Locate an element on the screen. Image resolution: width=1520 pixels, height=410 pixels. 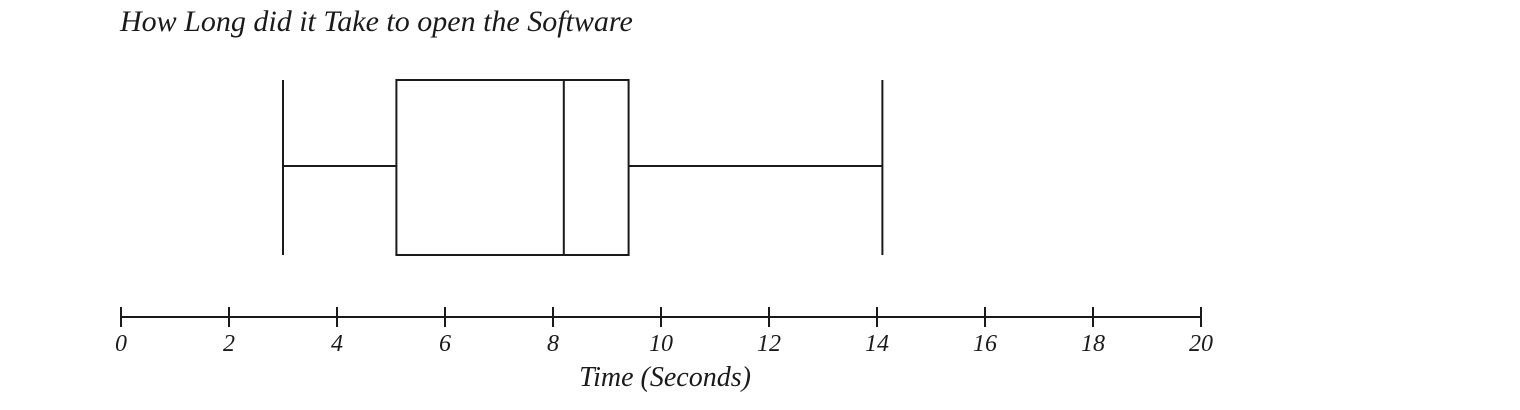
x-tick-label-14: 14 is located at coordinates (877, 344).